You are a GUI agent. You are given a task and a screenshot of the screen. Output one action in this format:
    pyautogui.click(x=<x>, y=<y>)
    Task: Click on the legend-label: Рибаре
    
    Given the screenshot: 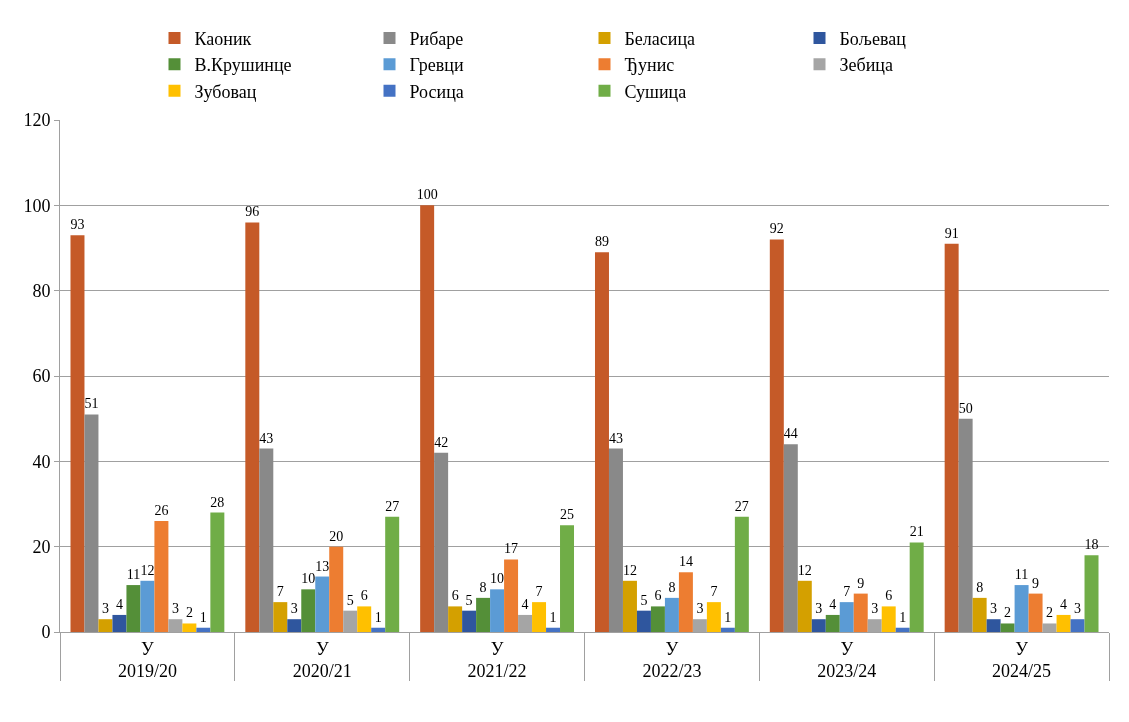 What is the action you would take?
    pyautogui.click(x=436, y=38)
    